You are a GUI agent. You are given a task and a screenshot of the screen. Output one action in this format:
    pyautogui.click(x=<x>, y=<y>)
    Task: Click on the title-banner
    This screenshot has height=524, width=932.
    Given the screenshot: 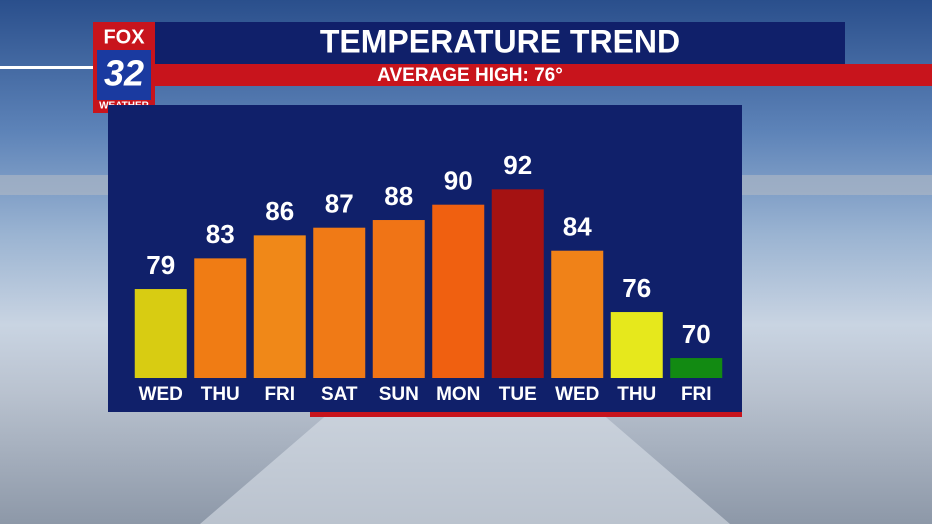 What is the action you would take?
    pyautogui.click(x=500, y=43)
    